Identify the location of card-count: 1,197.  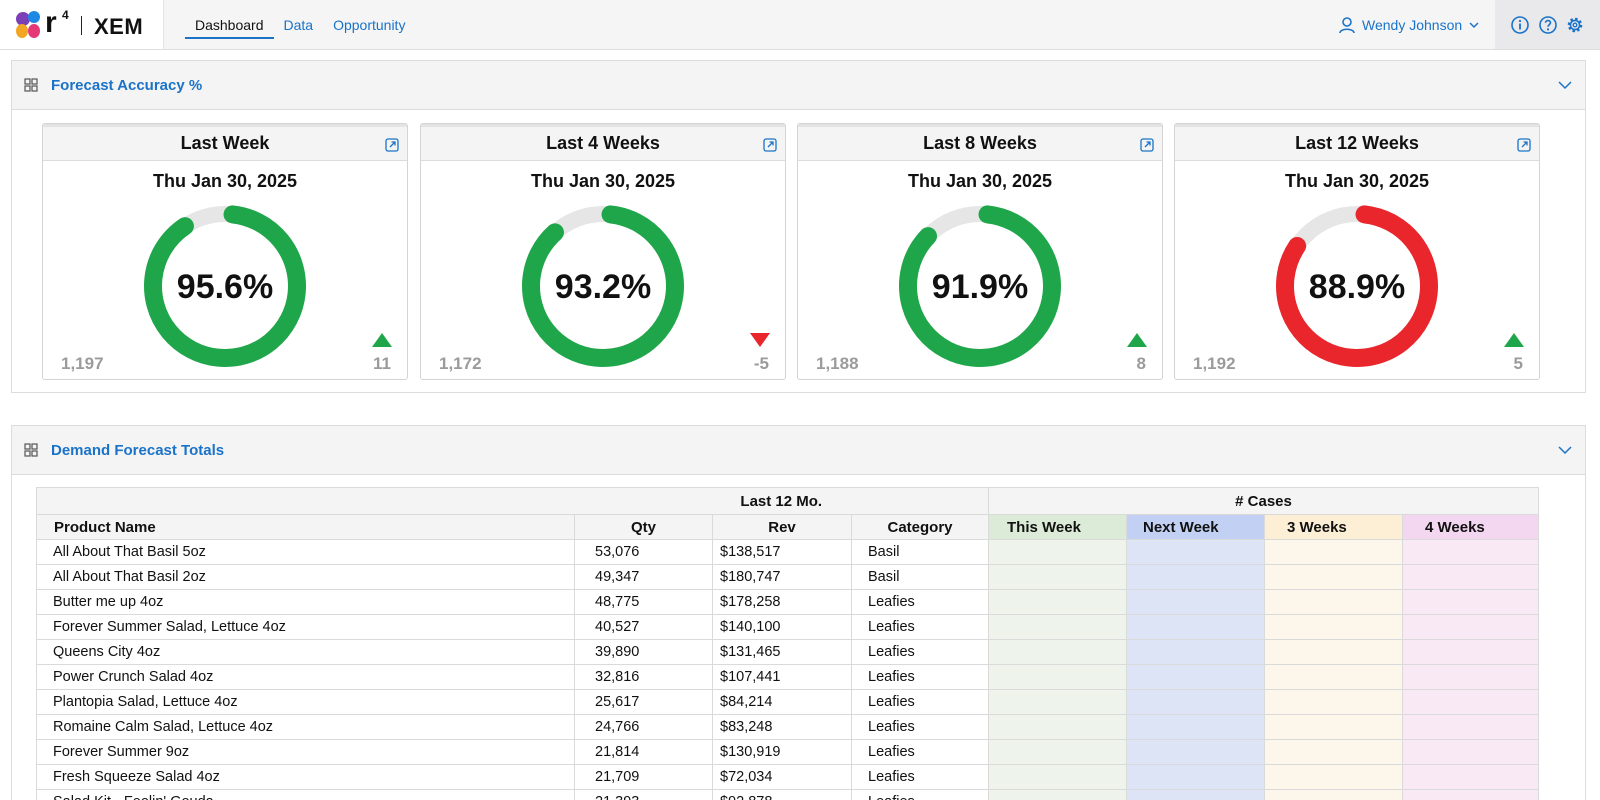
(82, 363).